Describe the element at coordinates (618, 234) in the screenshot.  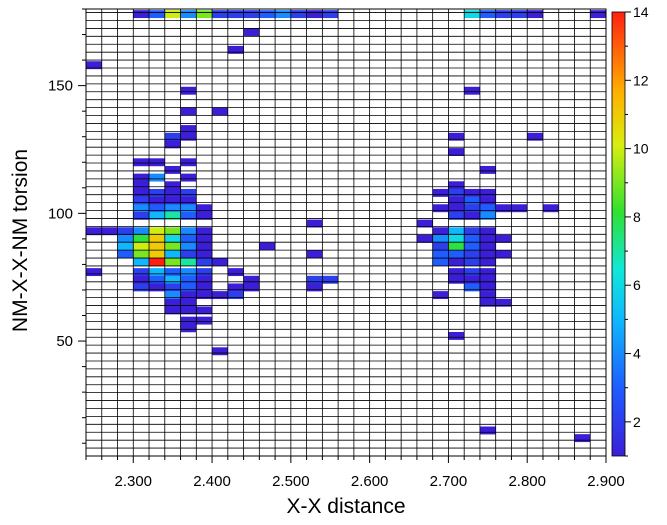
I see `colorbar-gradient` at that location.